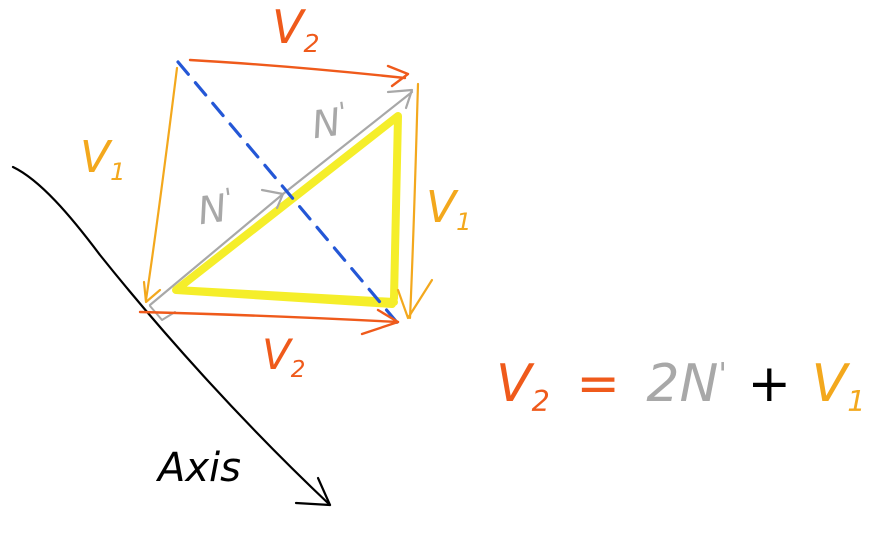 This screenshot has height=550, width=890. I want to click on equation: V2 = 2N' + V1, so click(680, 386).